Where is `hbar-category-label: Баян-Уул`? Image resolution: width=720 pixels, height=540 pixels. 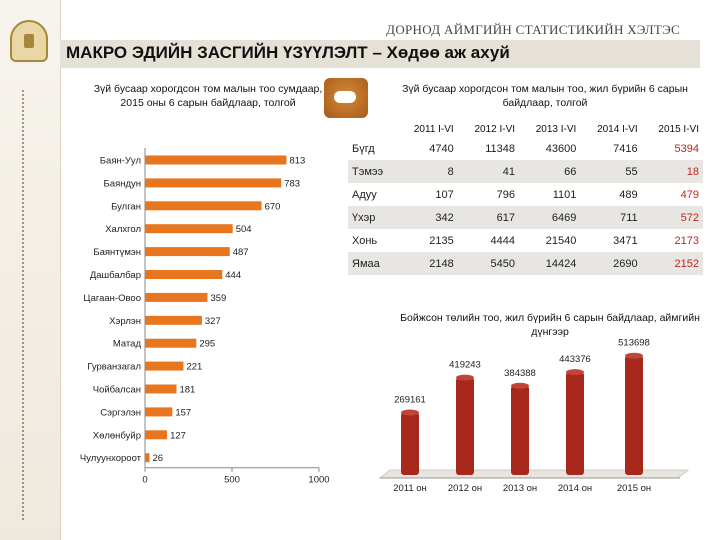
hbar-category-label: Баян-Уул is located at coordinates (120, 161).